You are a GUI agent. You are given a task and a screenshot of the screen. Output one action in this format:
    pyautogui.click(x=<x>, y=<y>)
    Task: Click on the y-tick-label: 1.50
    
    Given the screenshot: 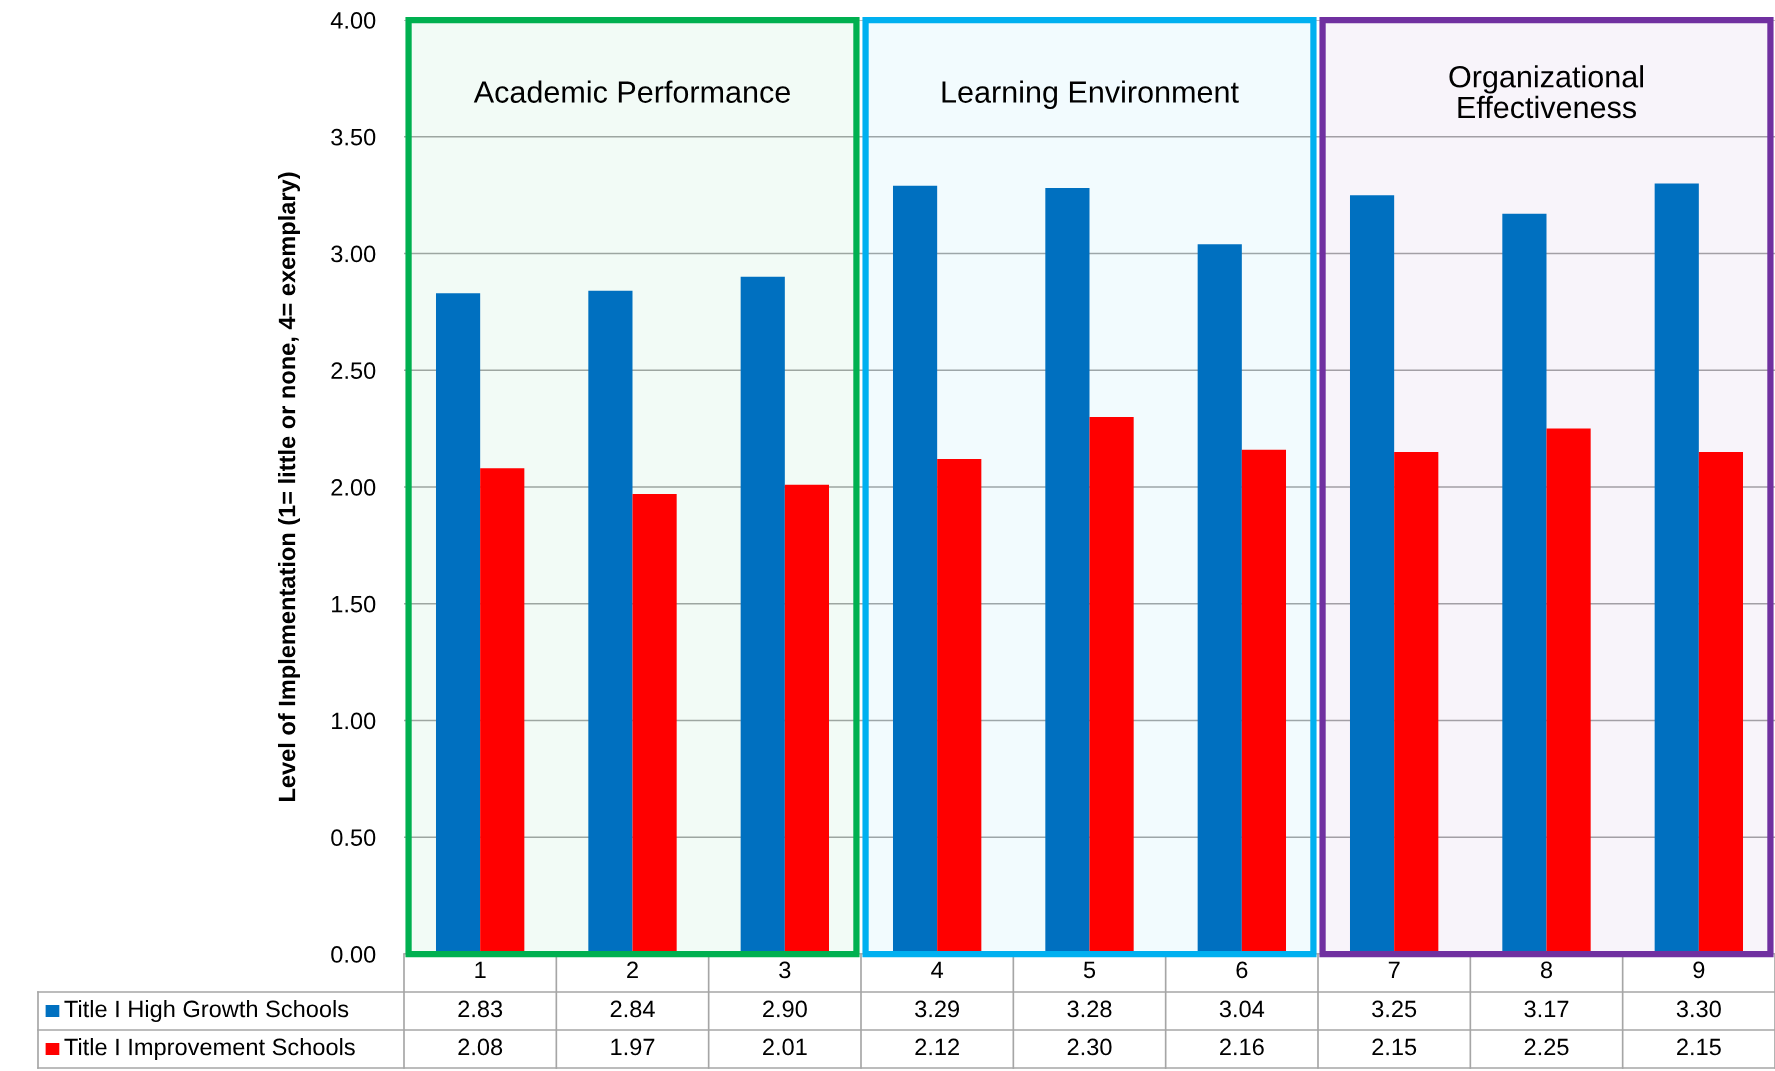 What is the action you would take?
    pyautogui.click(x=354, y=604)
    